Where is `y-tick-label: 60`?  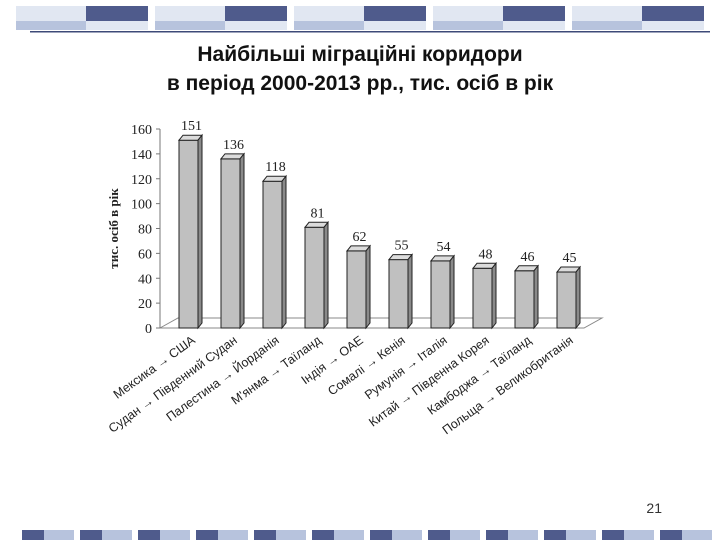
y-tick-label: 60 is located at coordinates (145, 254).